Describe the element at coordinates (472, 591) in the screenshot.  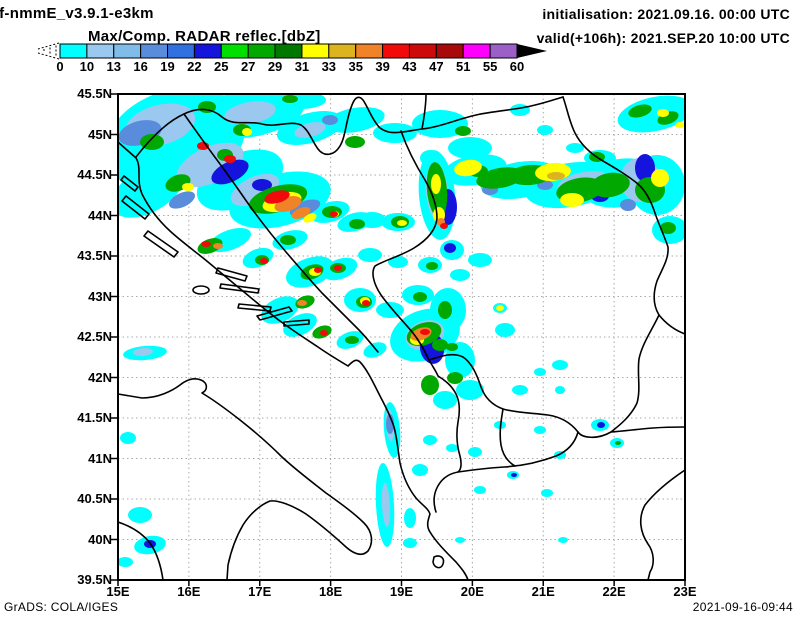
I see `lon-axis-label: 20E` at that location.